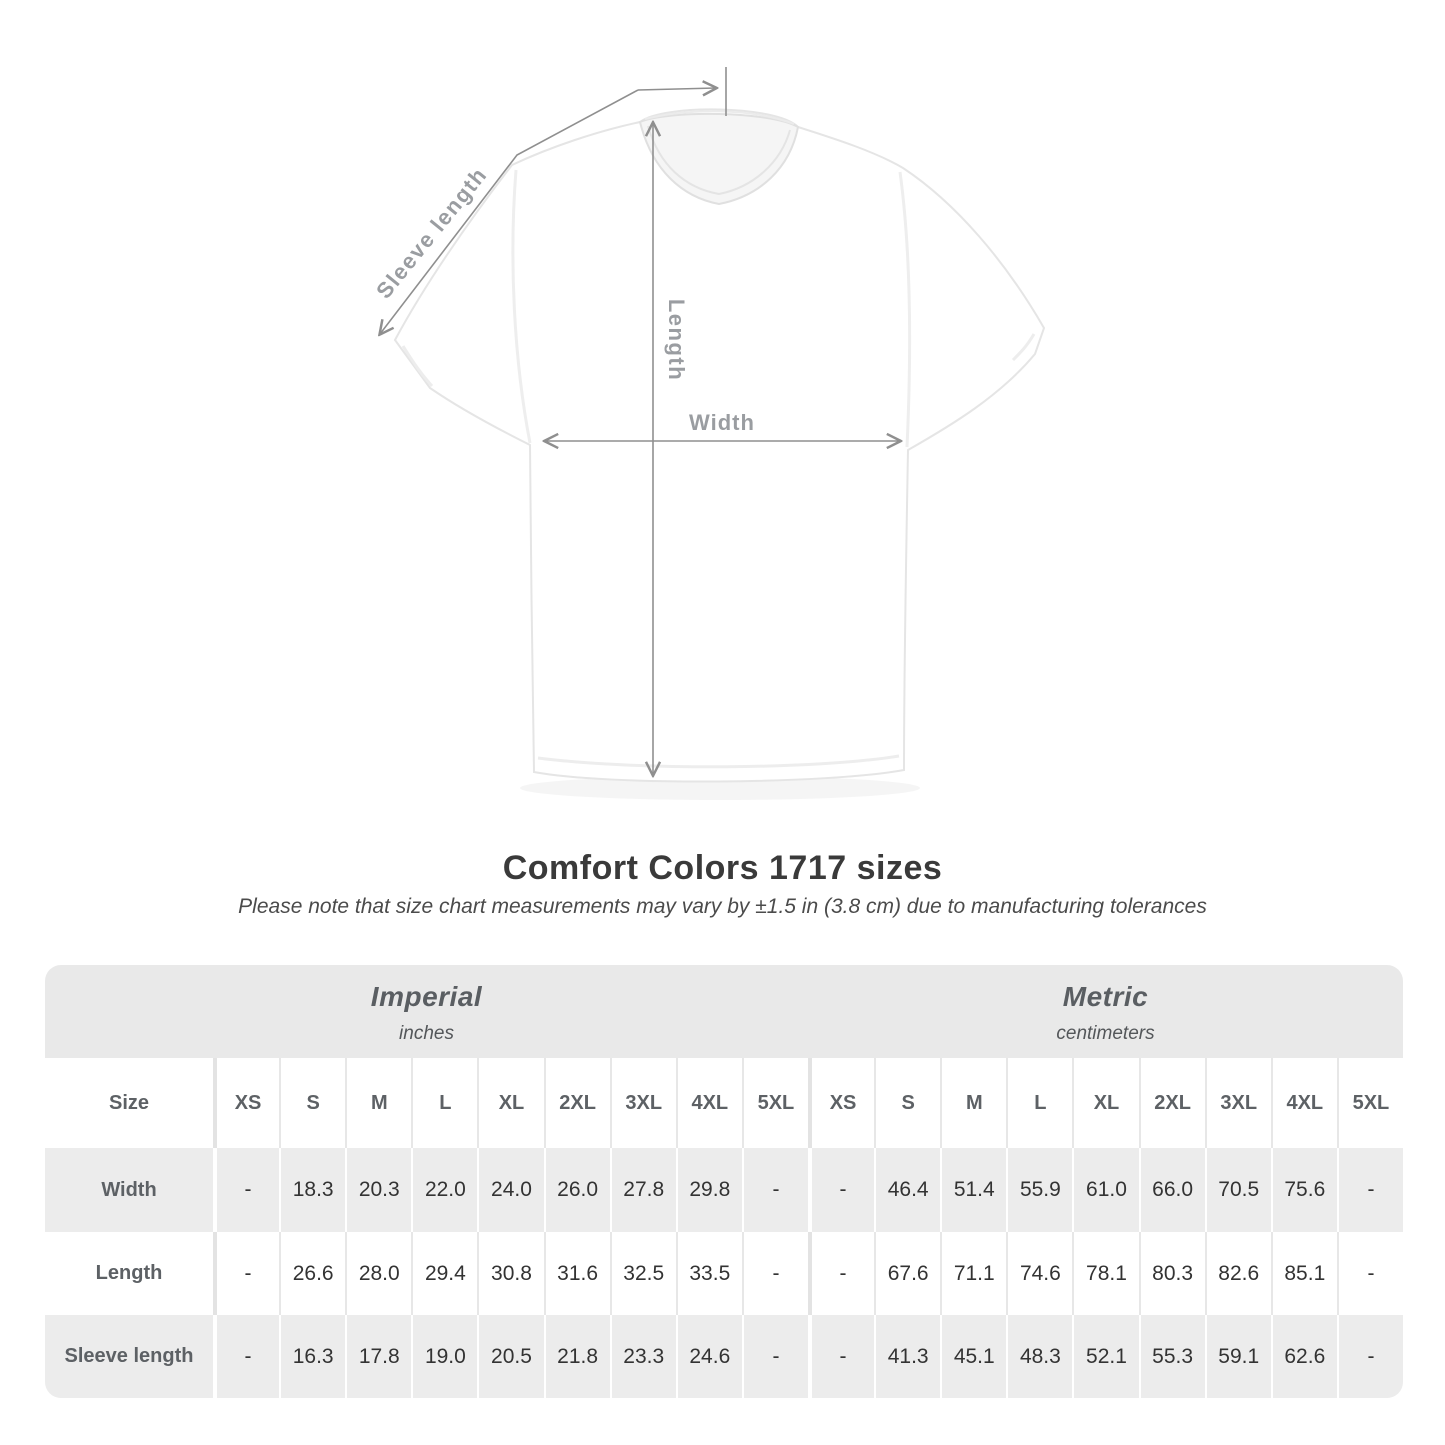 The height and width of the screenshot is (1445, 1445). Describe the element at coordinates (444, 1190) in the screenshot. I see `size-cell: 22.0` at that location.